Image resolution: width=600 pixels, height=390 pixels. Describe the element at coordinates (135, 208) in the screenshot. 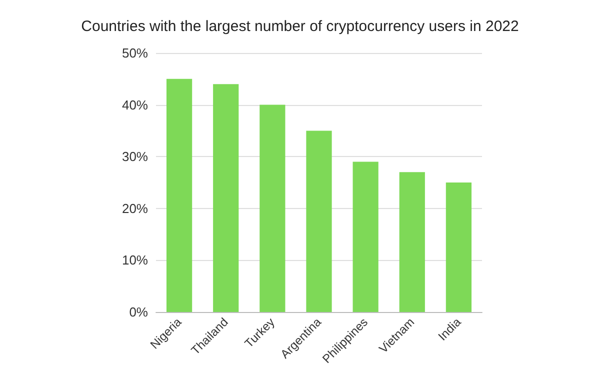

I see `y-tick-label: 20%` at that location.